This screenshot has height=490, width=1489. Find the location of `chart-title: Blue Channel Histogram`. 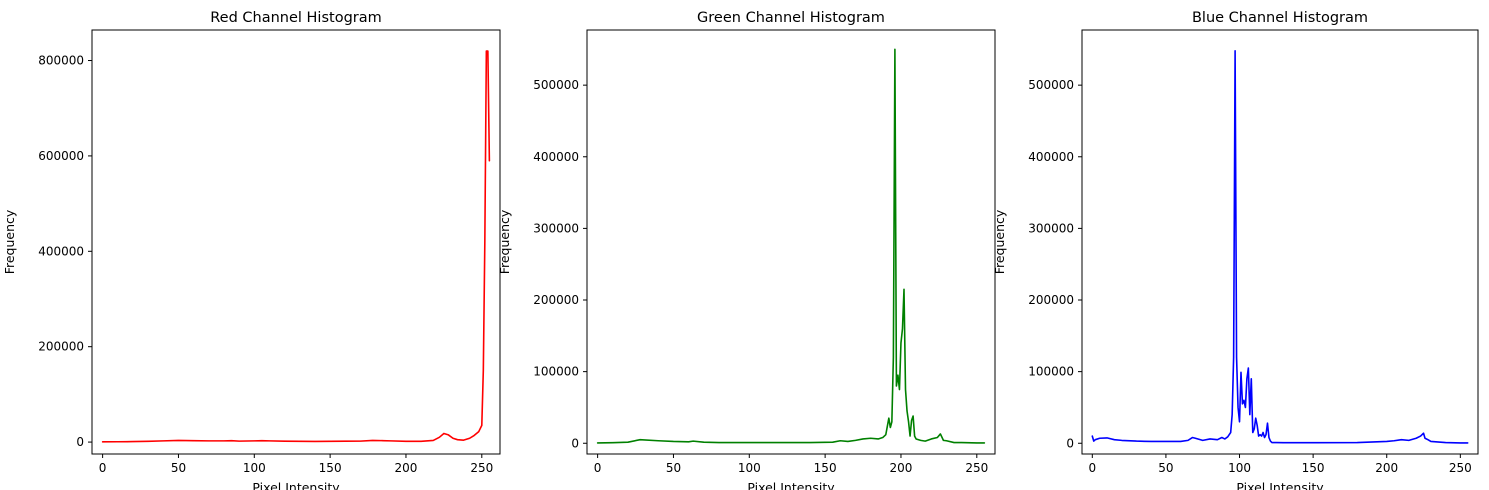

chart-title: Blue Channel Histogram is located at coordinates (1280, 18).